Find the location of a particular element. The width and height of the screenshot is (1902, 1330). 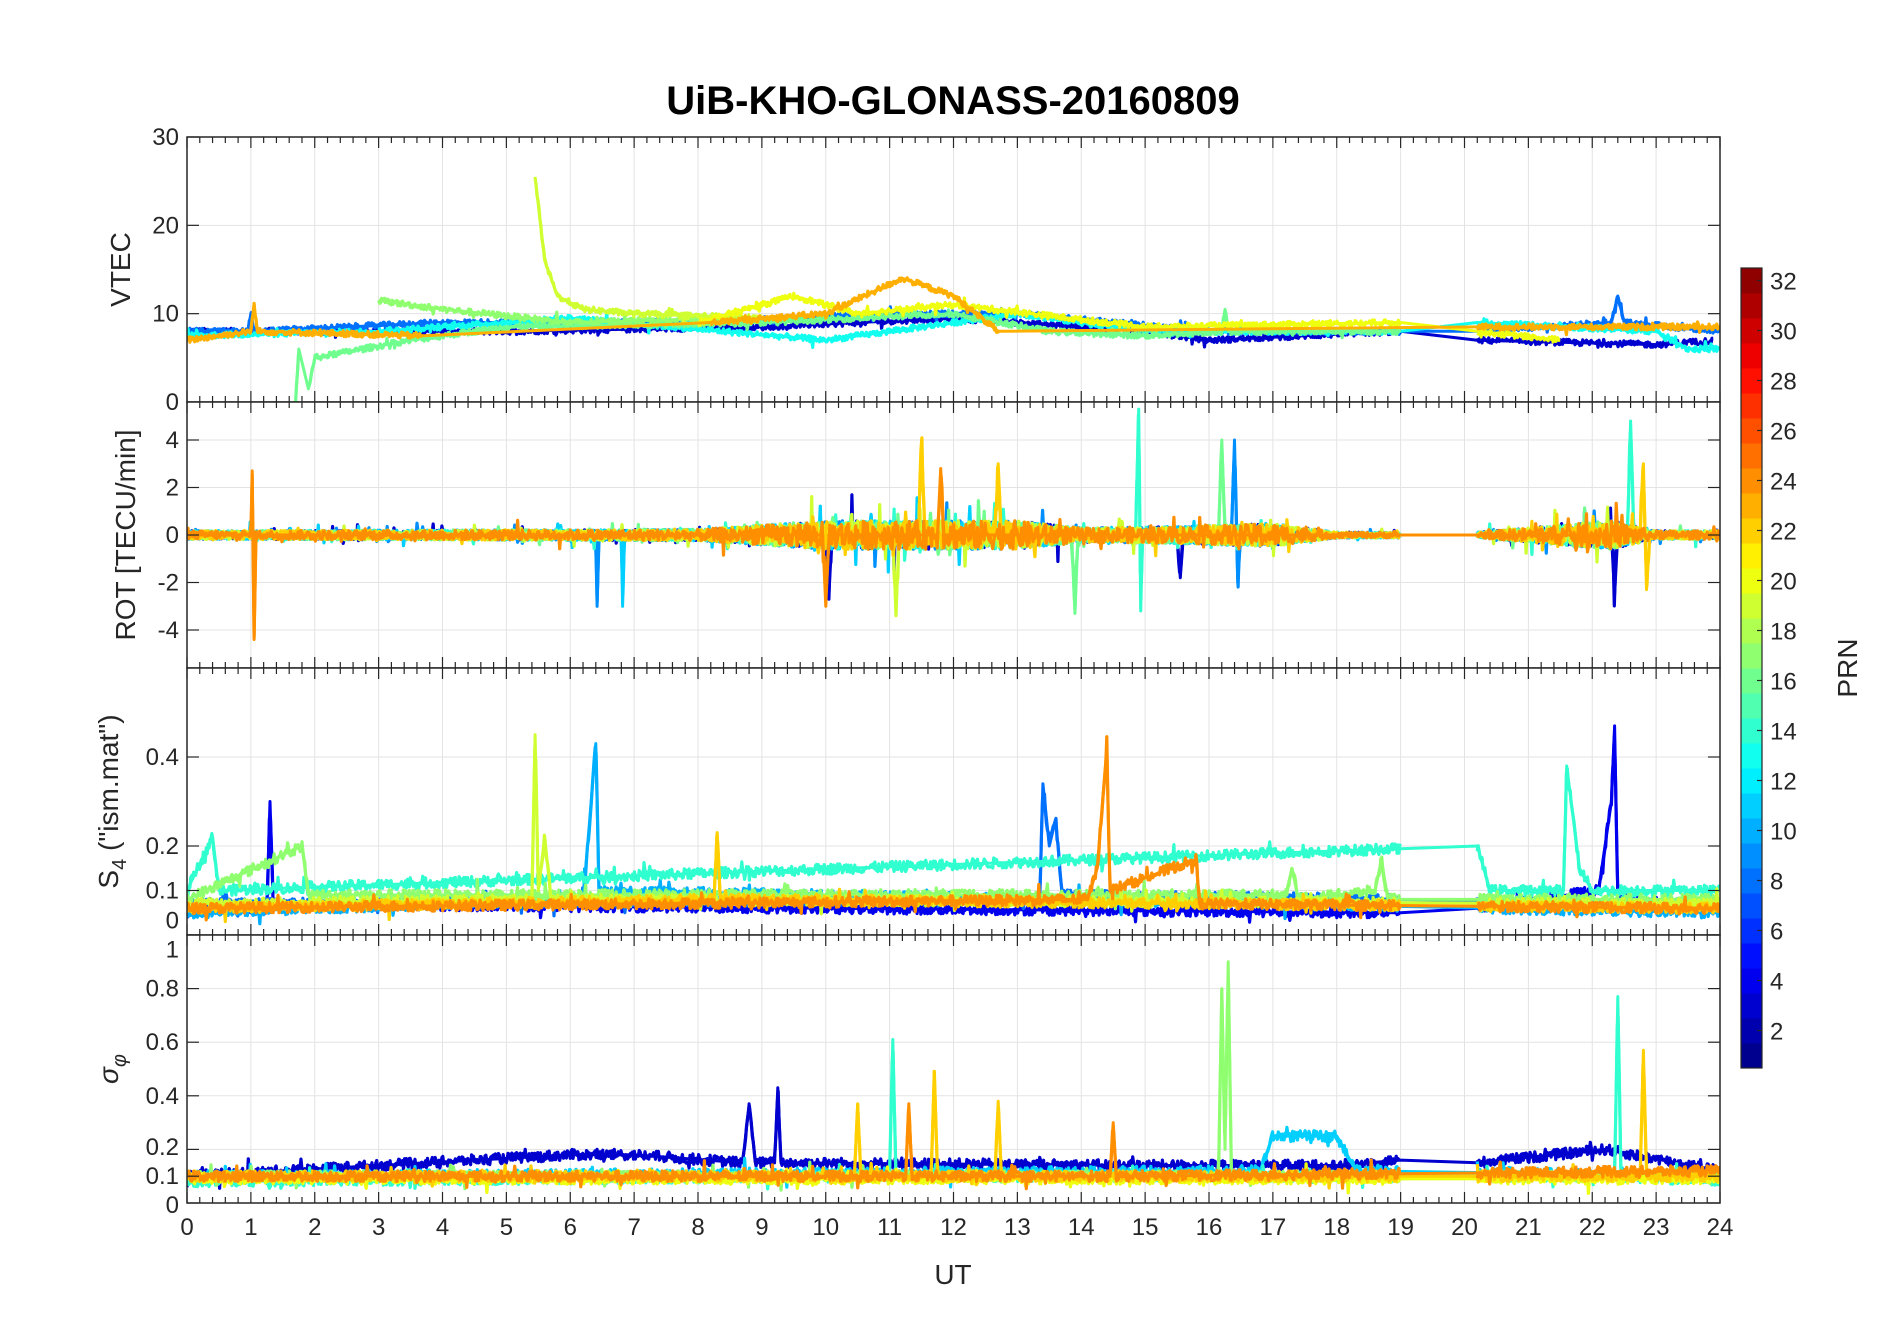

chart-title: UiB-KHO-GLONASS-20160809 is located at coordinates (953, 101).